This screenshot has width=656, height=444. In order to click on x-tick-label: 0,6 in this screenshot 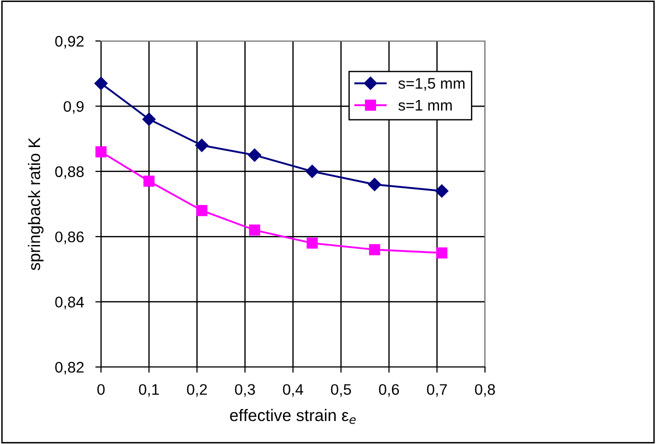, I will do `click(388, 390)`.